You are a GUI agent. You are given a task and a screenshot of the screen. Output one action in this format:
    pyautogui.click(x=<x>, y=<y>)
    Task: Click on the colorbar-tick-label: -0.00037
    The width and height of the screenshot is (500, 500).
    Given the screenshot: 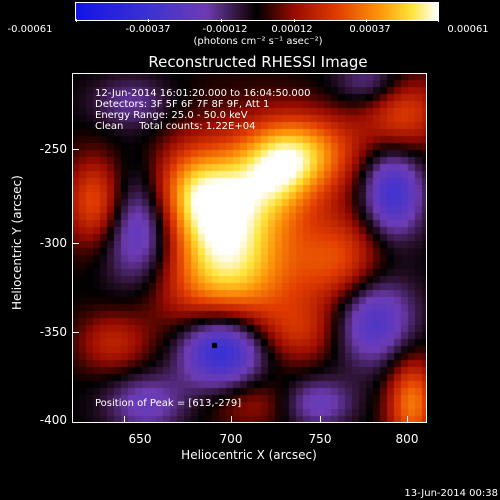 What is the action you would take?
    pyautogui.click(x=148, y=29)
    